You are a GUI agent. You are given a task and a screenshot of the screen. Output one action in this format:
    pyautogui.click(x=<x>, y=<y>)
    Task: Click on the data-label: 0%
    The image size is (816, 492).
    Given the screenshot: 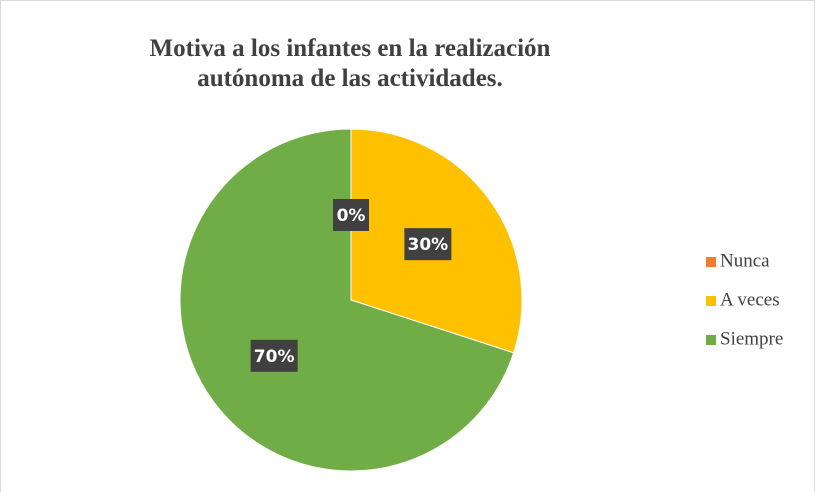 What is the action you would take?
    pyautogui.click(x=351, y=216)
    